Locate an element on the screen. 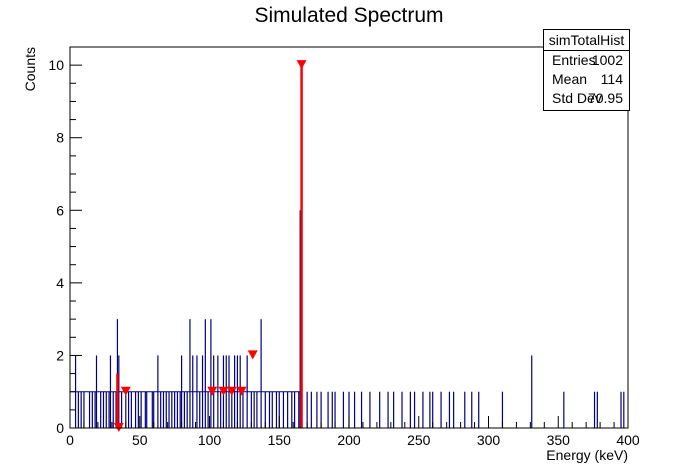  x-tick-label: 150 is located at coordinates (280, 440).